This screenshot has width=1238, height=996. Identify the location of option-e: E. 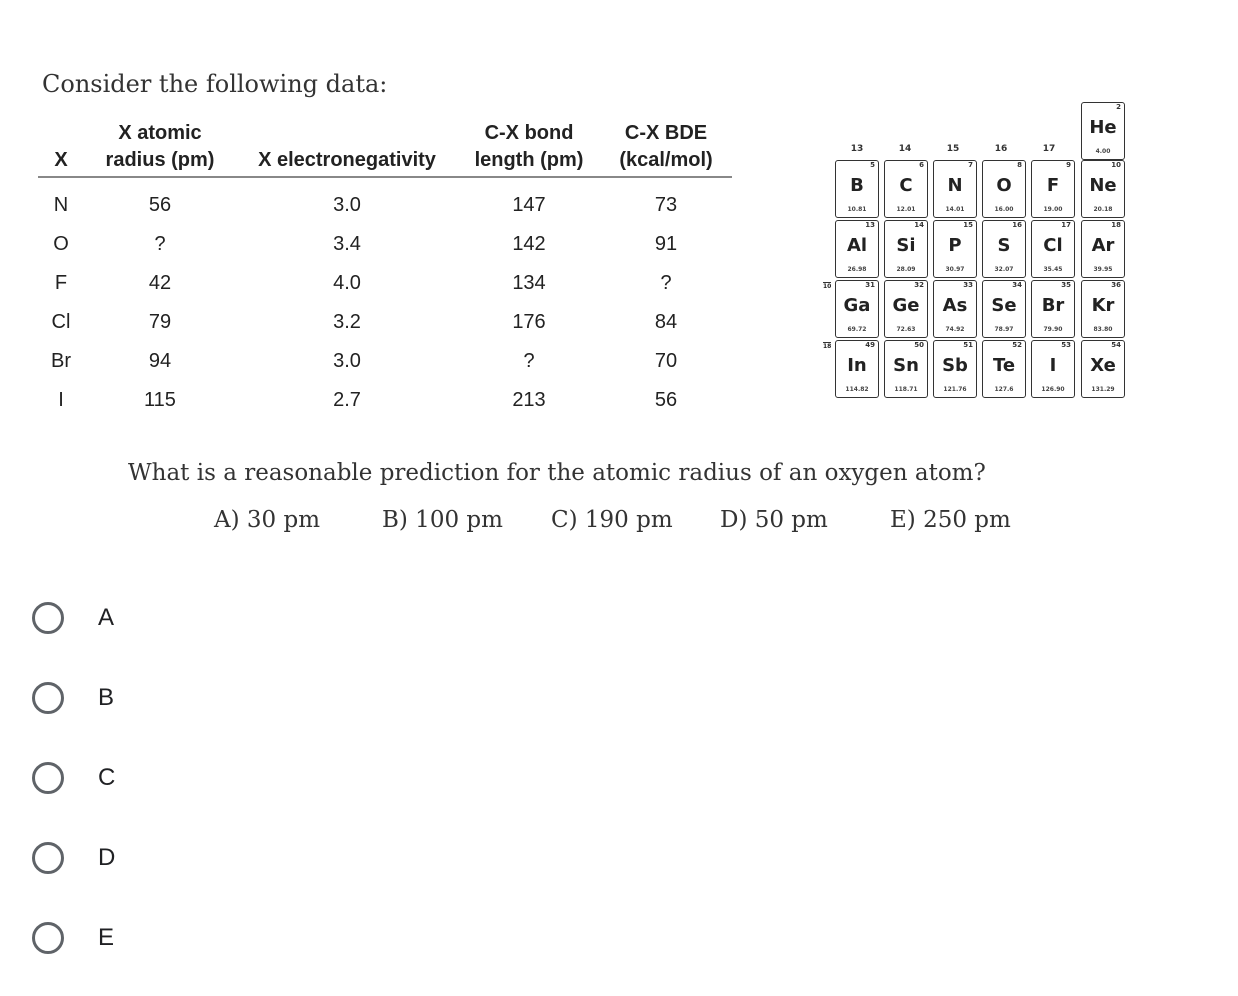
(132, 938).